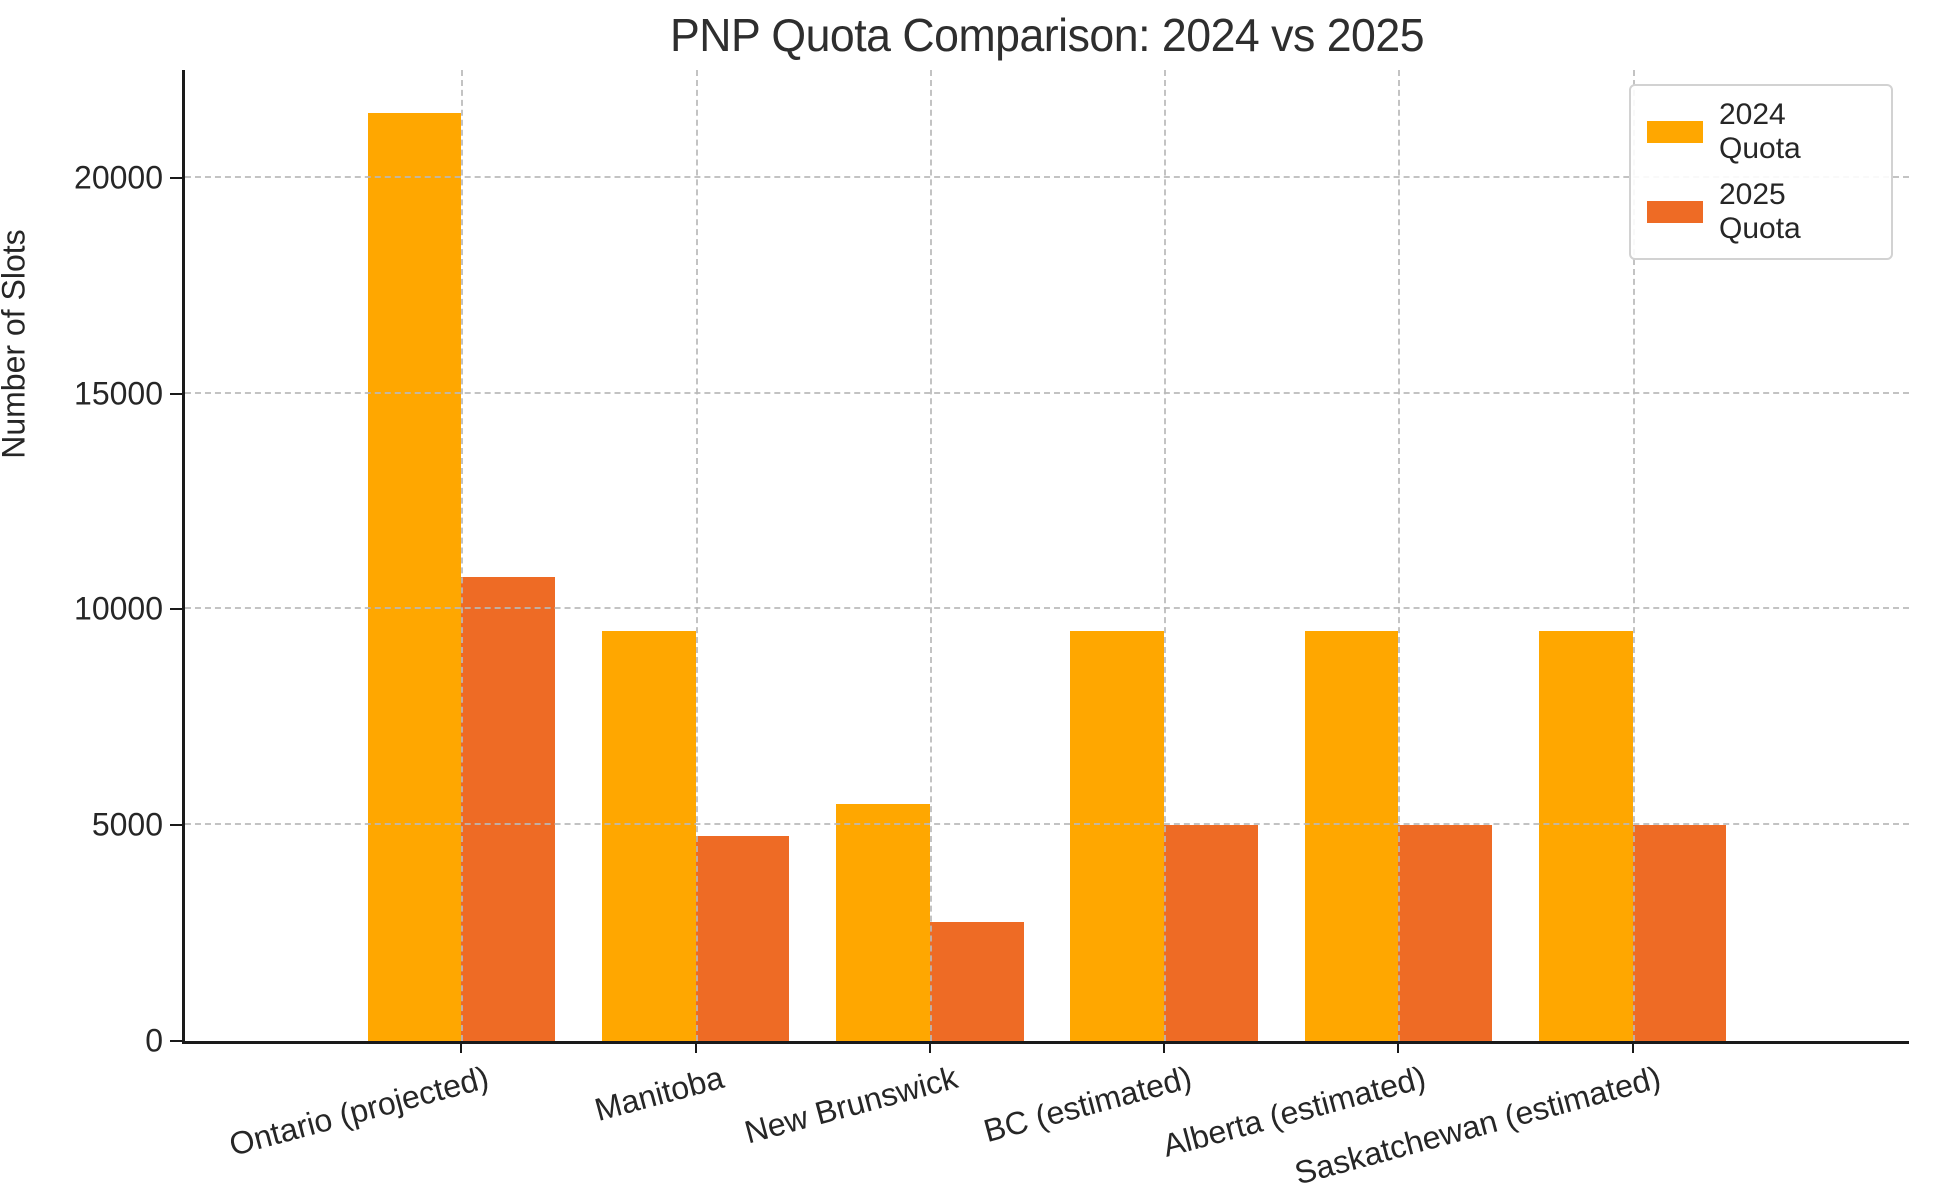  What do you see at coordinates (658, 1093) in the screenshot?
I see `x-tick-label-2: Manitoba` at bounding box center [658, 1093].